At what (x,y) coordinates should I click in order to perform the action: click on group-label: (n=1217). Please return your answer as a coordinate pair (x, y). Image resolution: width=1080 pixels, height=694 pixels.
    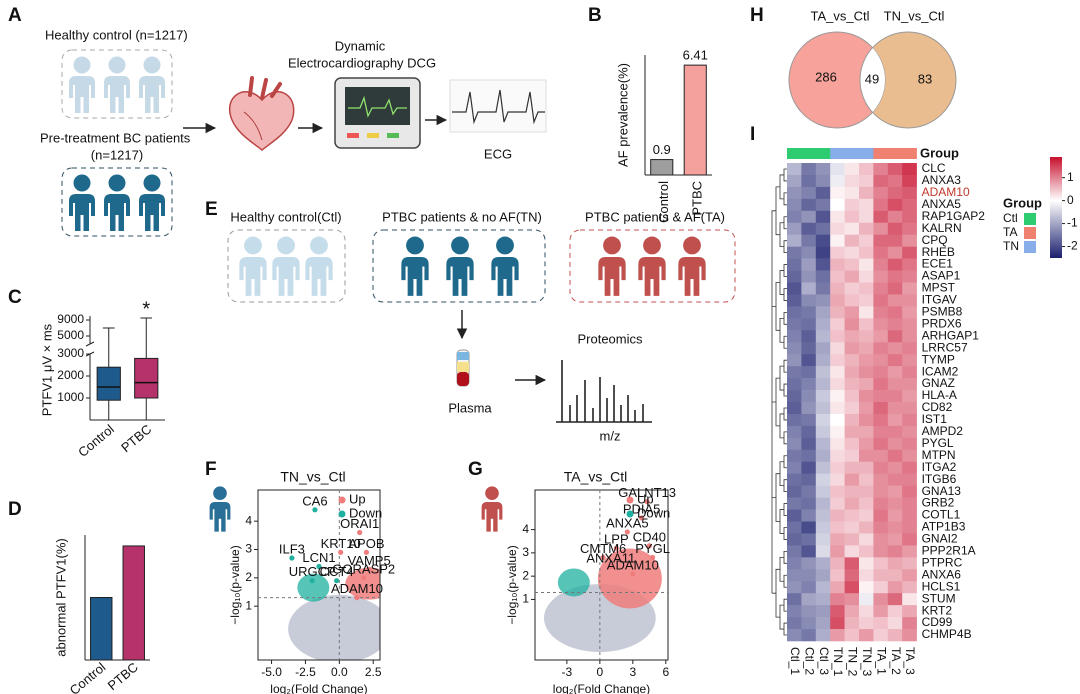
    Looking at the image, I should click on (117, 154).